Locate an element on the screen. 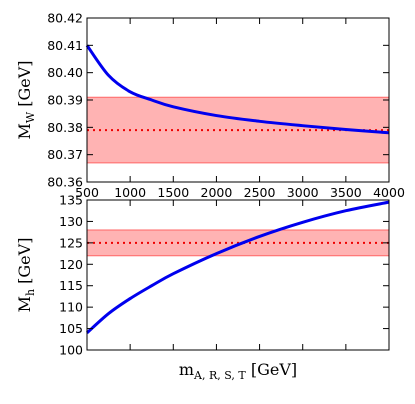 Image resolution: width=415 pixels, height=404 pixels. bottom-ylabel-main: M is located at coordinates (24, 304).